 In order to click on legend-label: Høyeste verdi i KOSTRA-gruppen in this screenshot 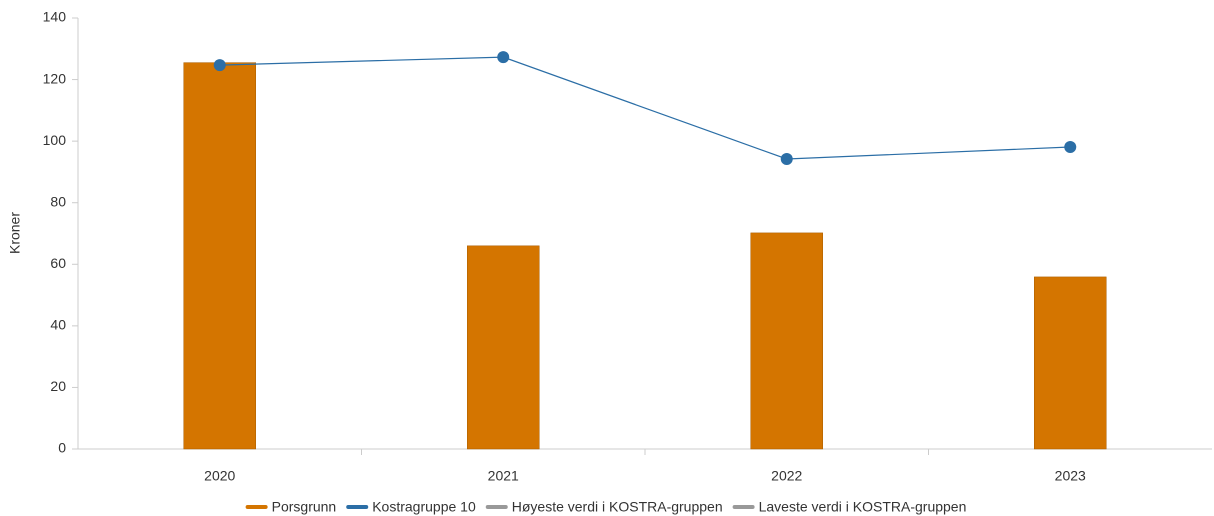, I will do `click(617, 507)`.